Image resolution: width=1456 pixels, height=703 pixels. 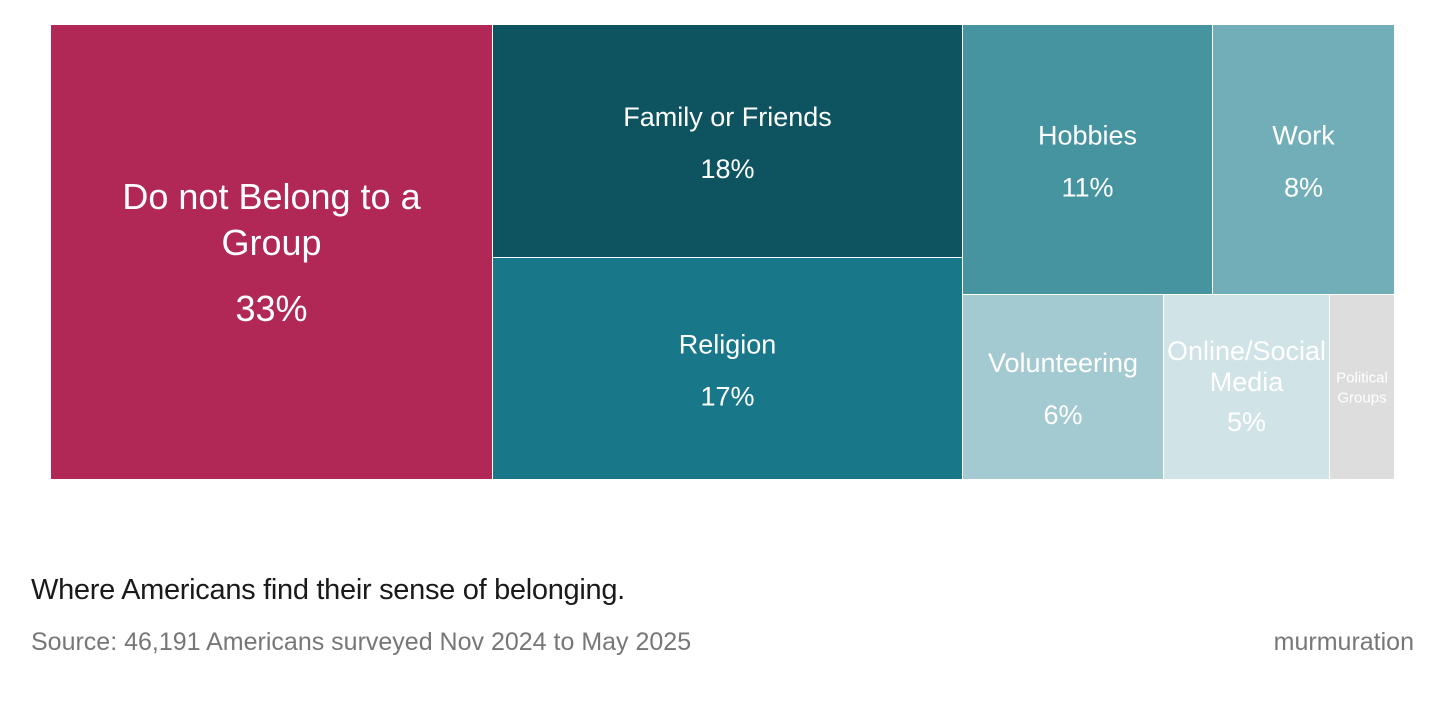 What do you see at coordinates (728, 345) in the screenshot?
I see `tile-label-religion: Religion` at bounding box center [728, 345].